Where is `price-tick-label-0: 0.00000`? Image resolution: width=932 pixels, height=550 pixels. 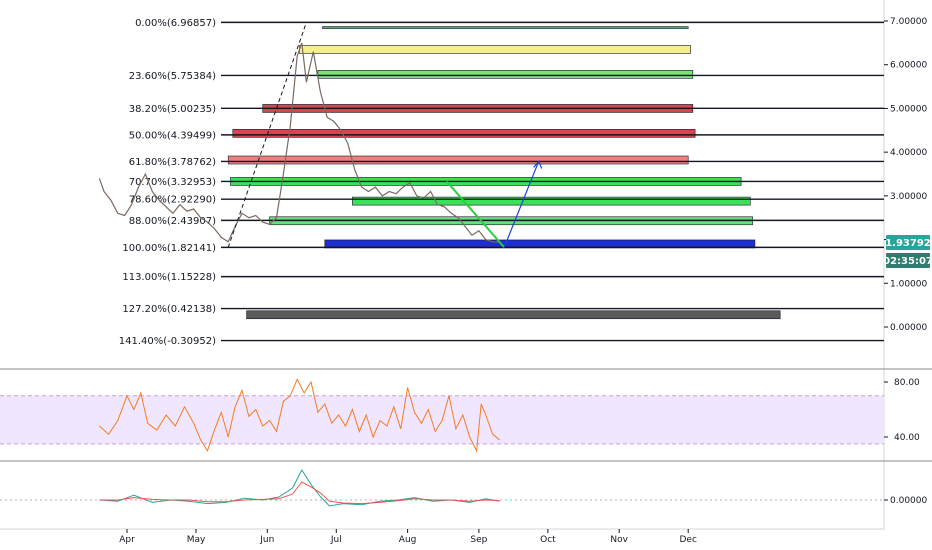
price-tick-label-0: 0.00000 is located at coordinates (908, 328).